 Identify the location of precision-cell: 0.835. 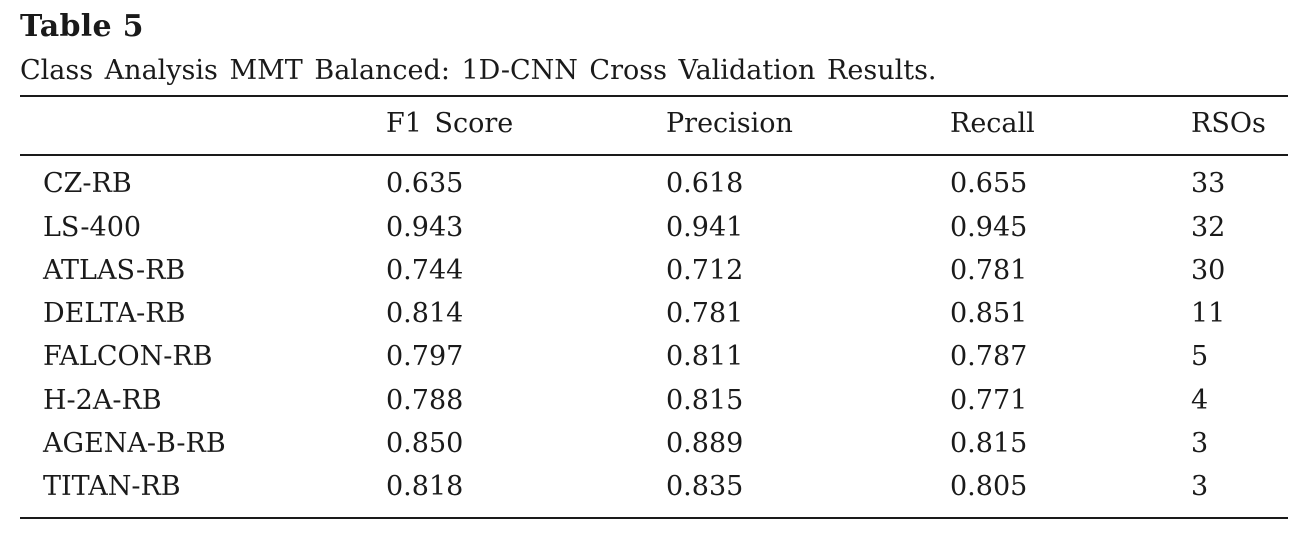
(705, 486).